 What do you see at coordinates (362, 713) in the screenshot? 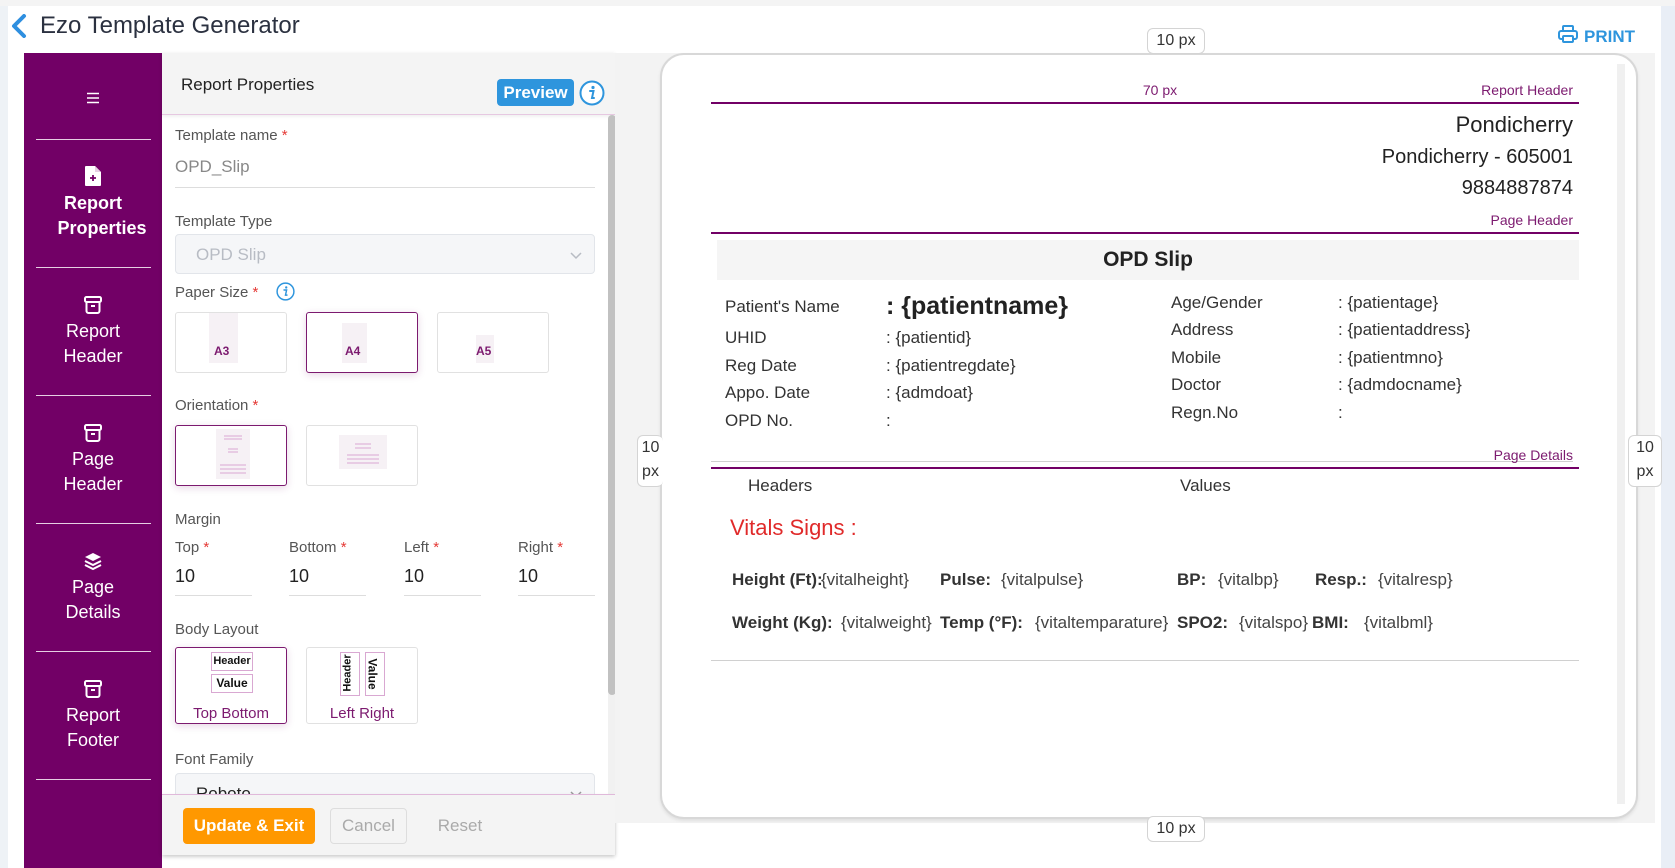
I see `layout-caption: Left Right` at bounding box center [362, 713].